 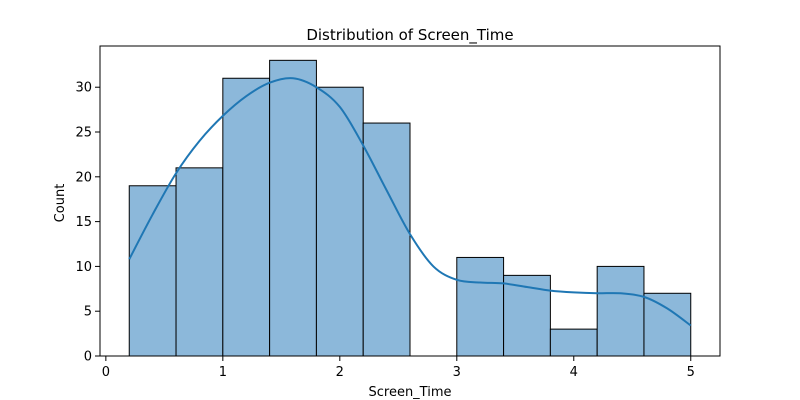 I want to click on x-tick-label: 0, so click(x=106, y=372).